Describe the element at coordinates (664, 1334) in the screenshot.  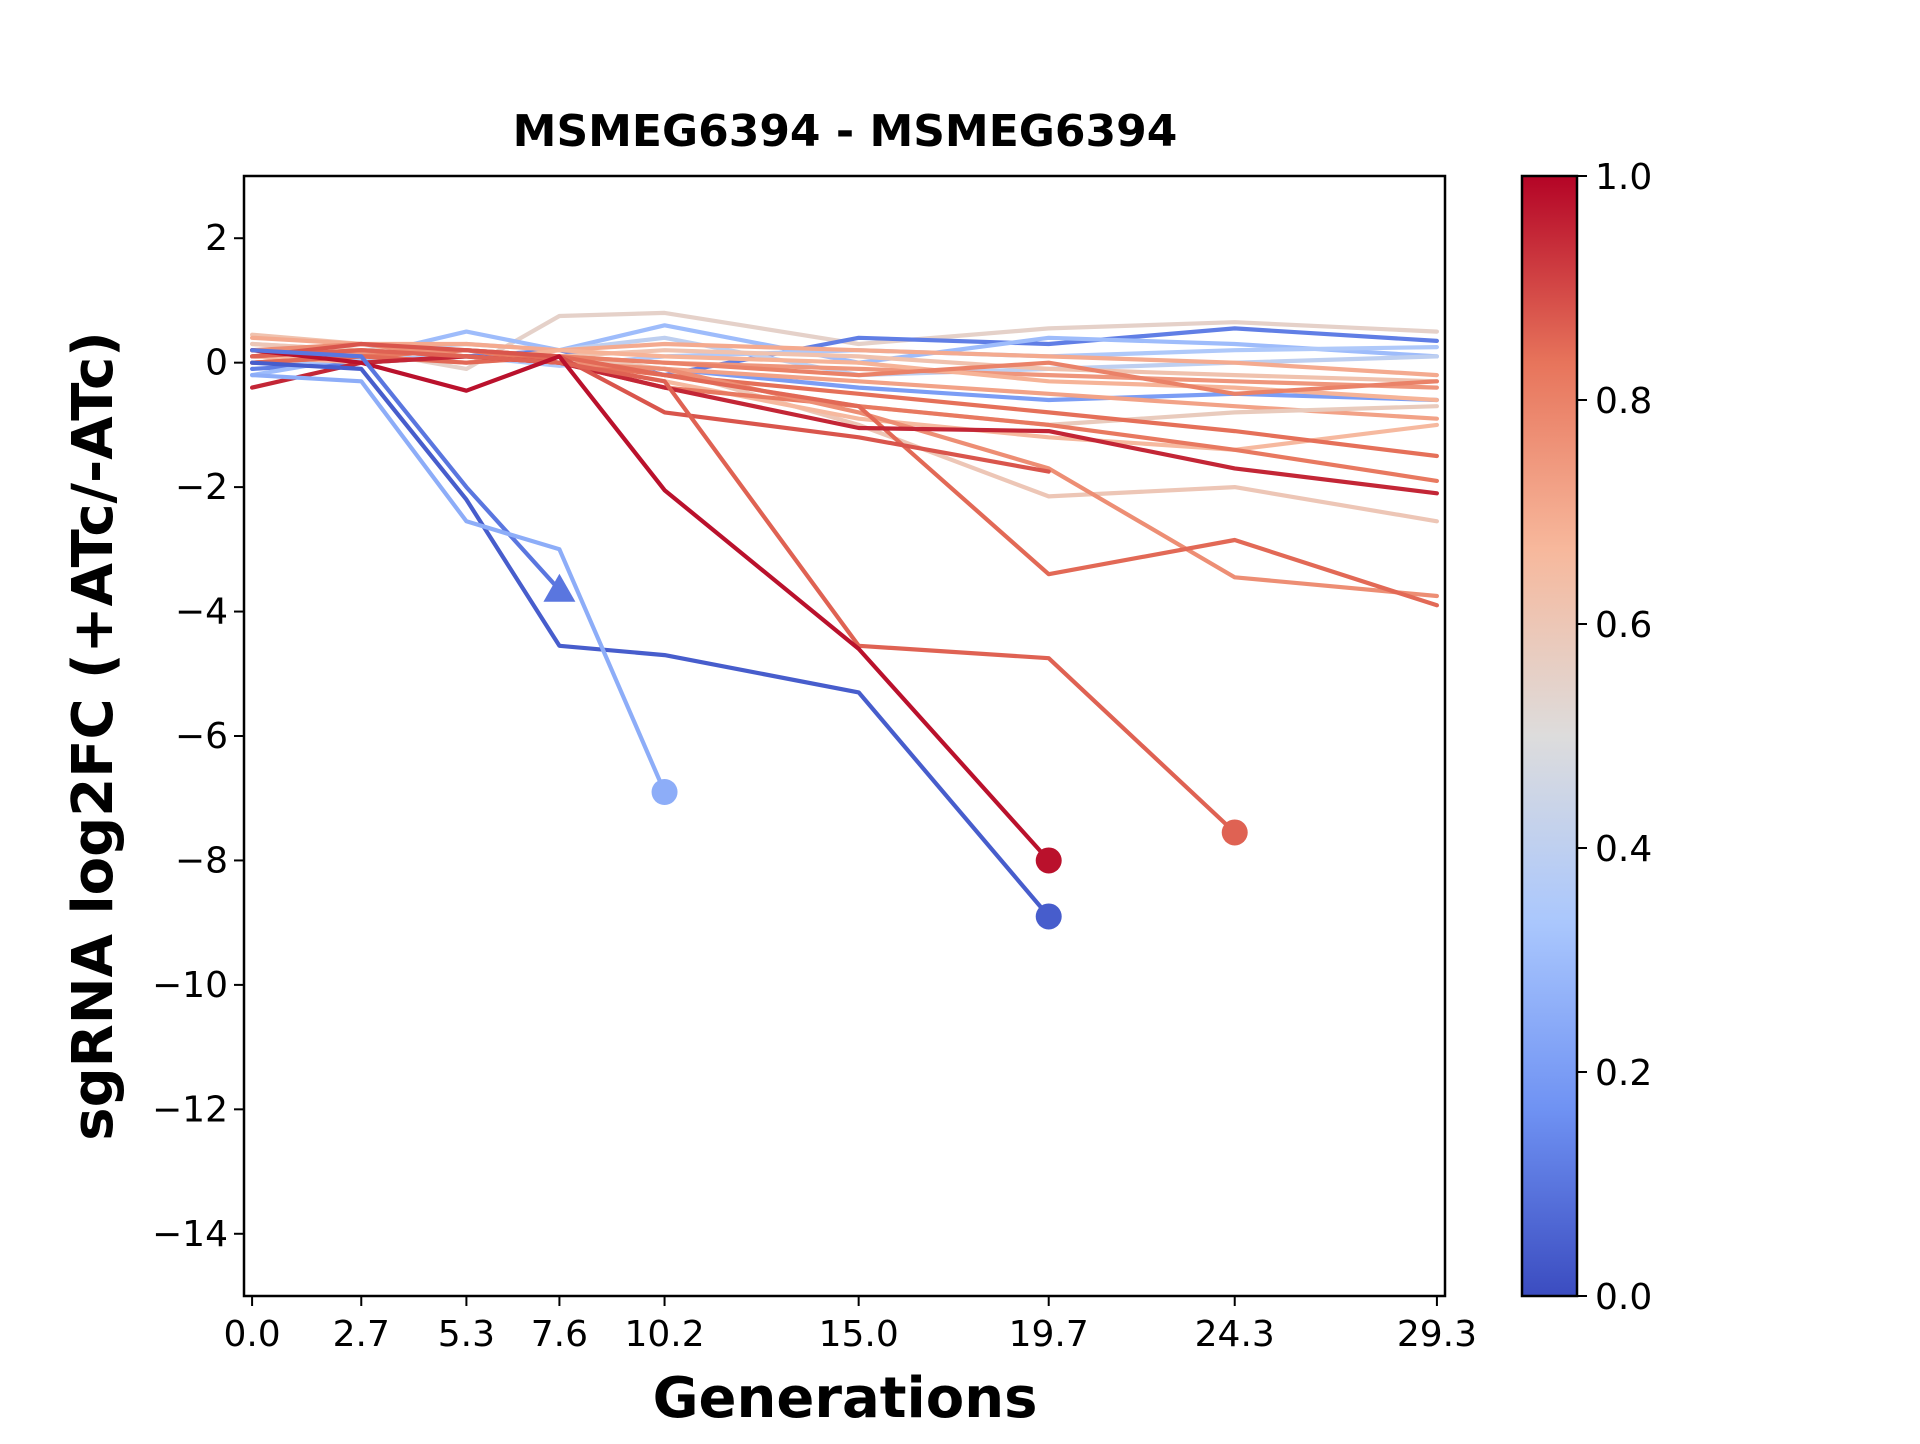
I see `x-tick-label: 10.2` at that location.